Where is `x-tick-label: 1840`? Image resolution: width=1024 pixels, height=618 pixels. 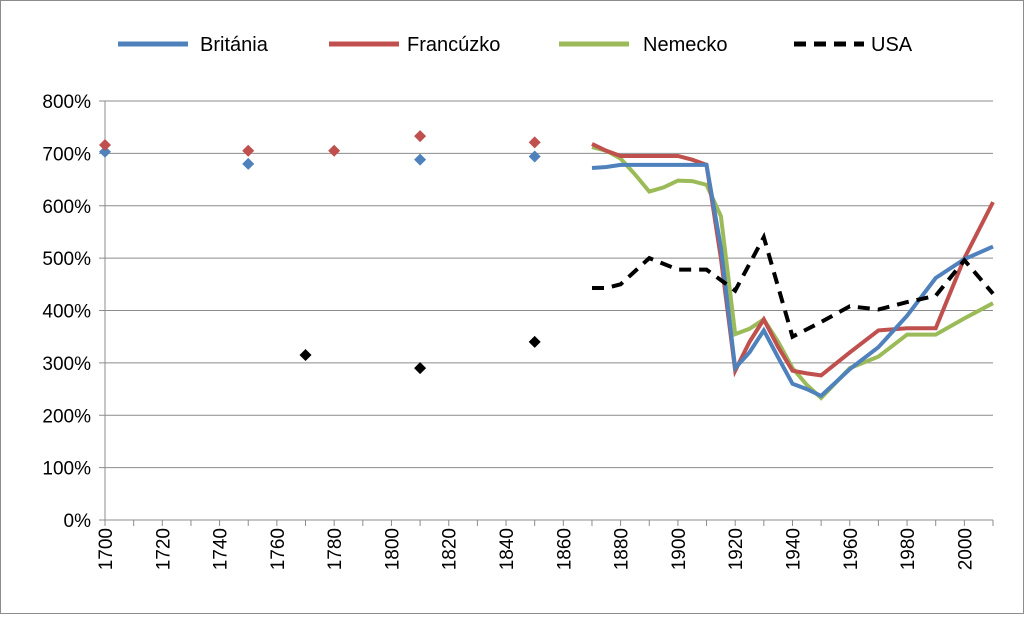
x-tick-label: 1840 is located at coordinates (507, 549).